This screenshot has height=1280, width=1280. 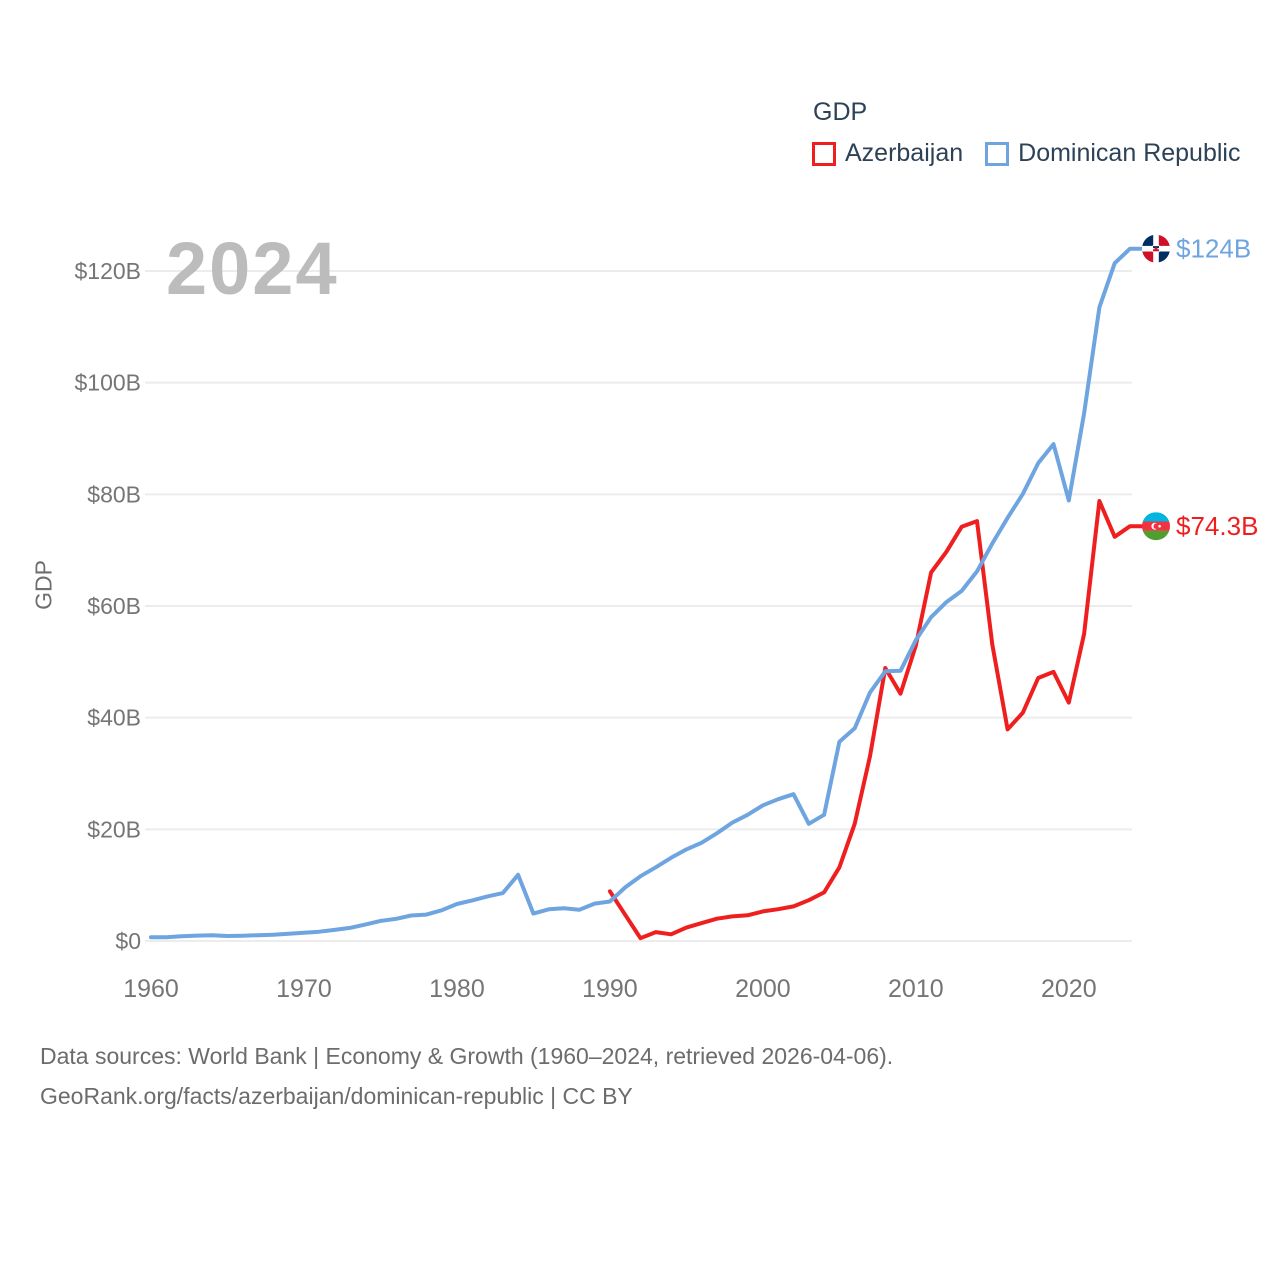 I want to click on azerbaijan-line, so click(x=875, y=720).